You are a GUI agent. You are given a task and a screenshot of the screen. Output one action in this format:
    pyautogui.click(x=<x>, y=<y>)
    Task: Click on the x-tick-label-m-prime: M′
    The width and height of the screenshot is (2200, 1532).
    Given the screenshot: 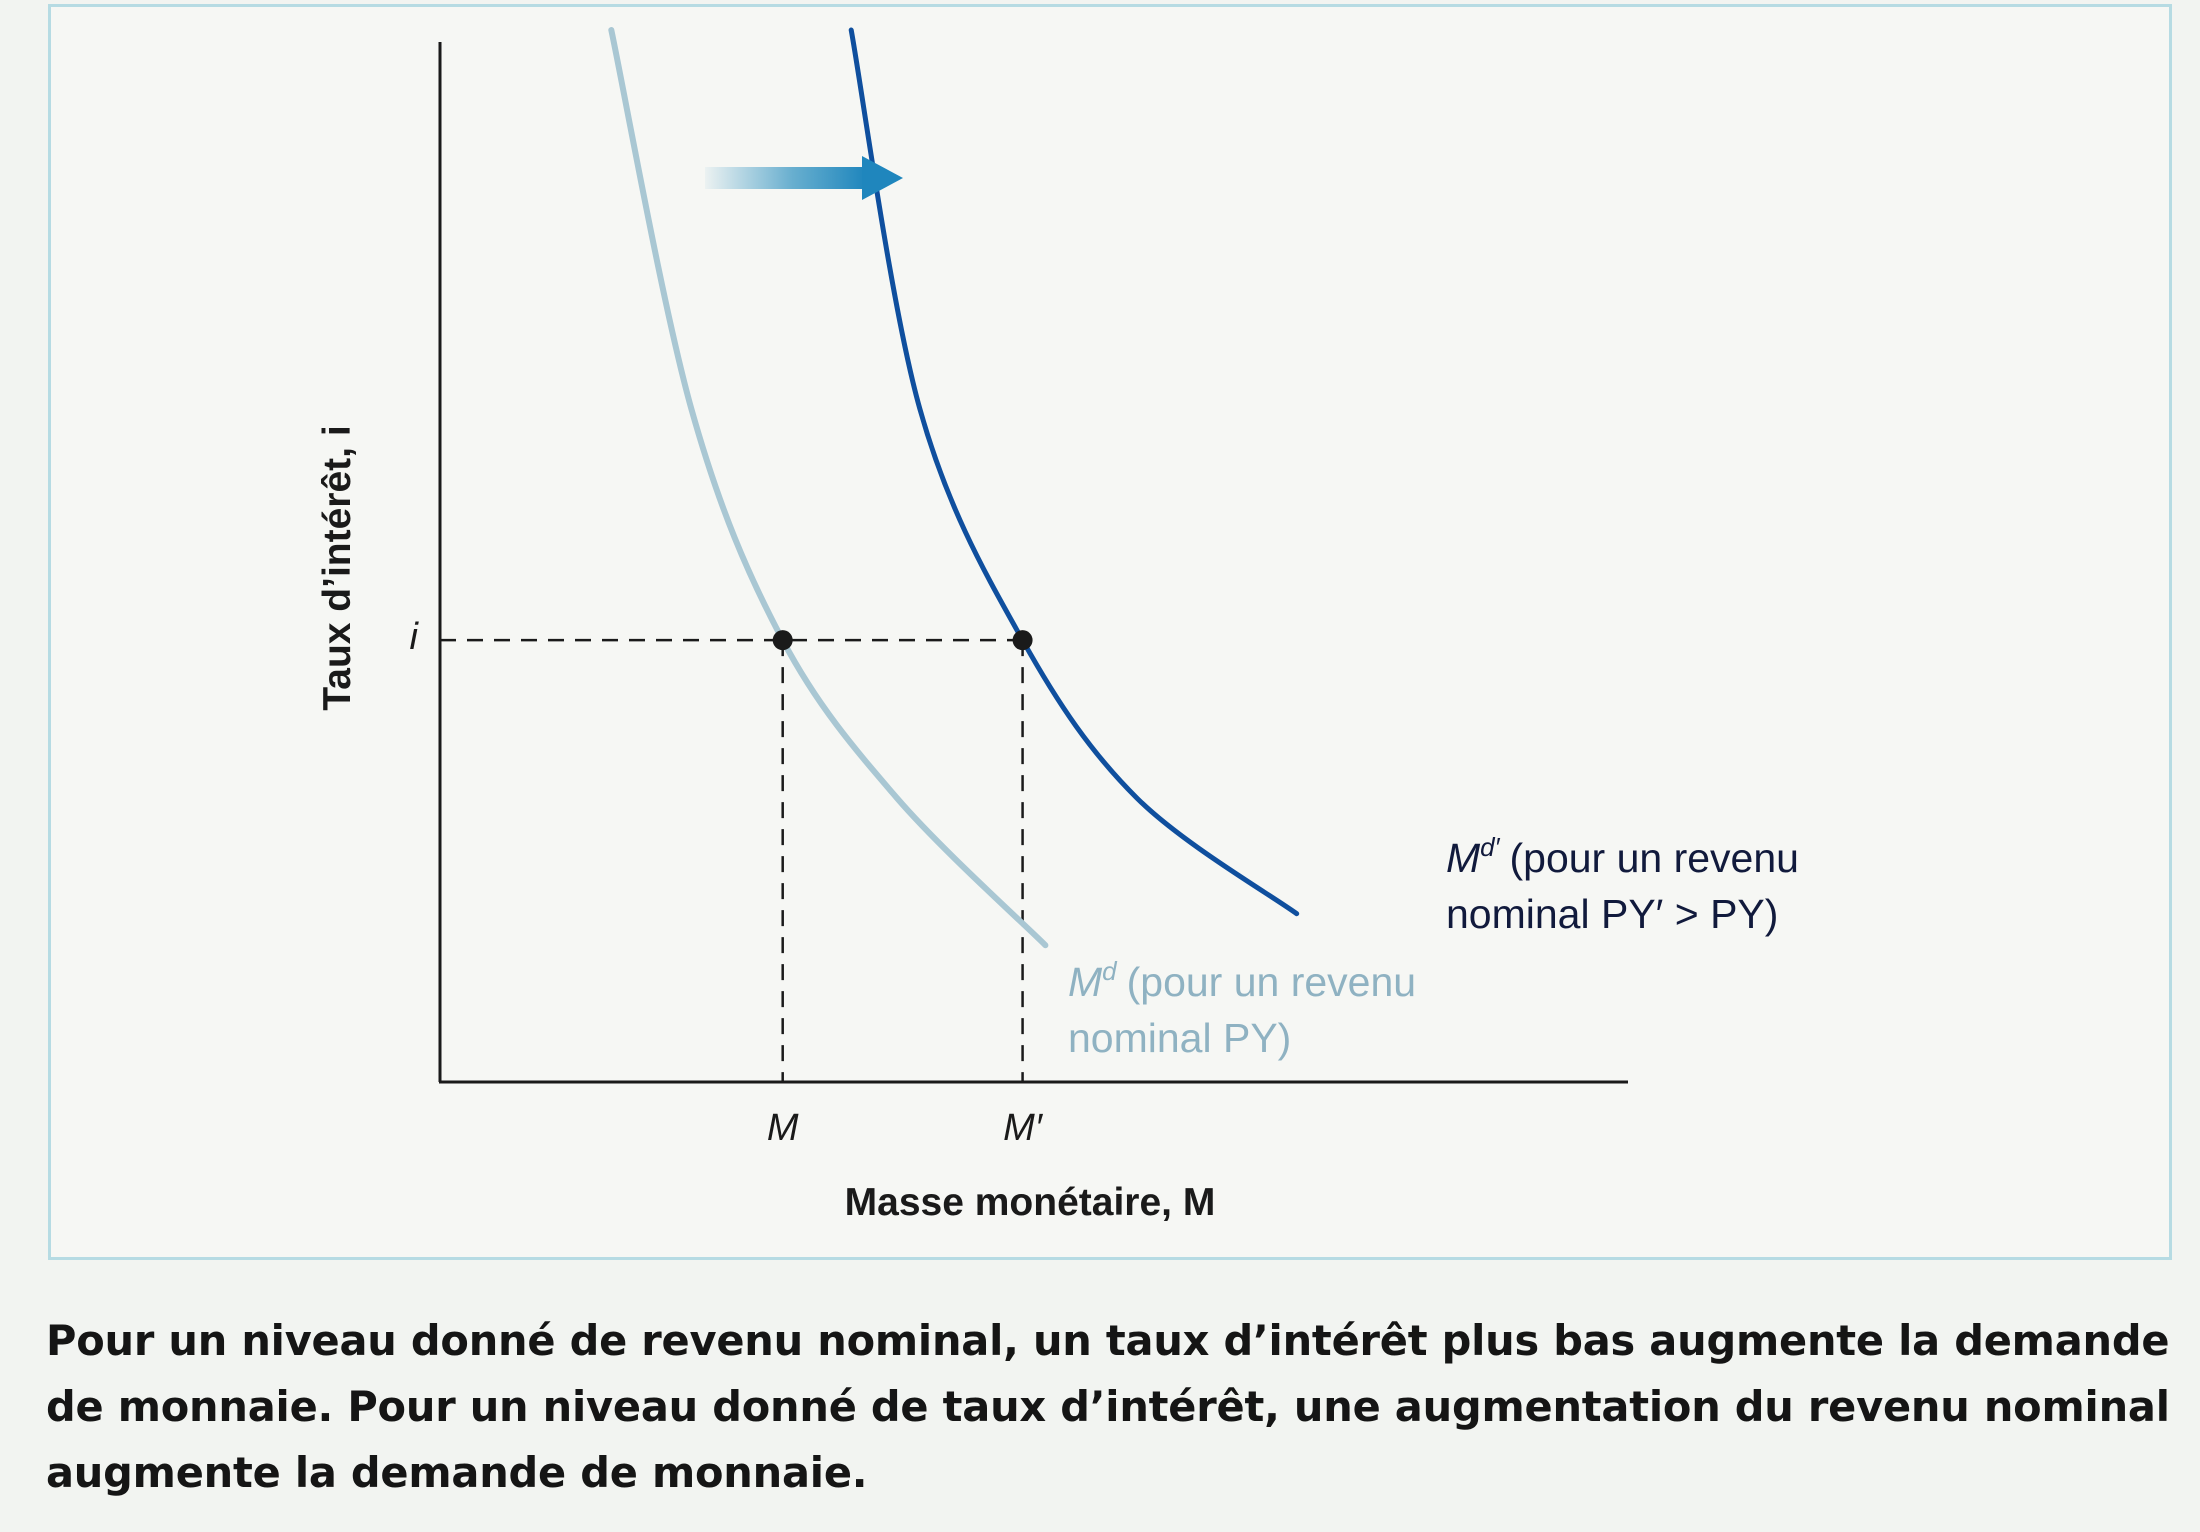 What is the action you would take?
    pyautogui.click(x=1023, y=1128)
    